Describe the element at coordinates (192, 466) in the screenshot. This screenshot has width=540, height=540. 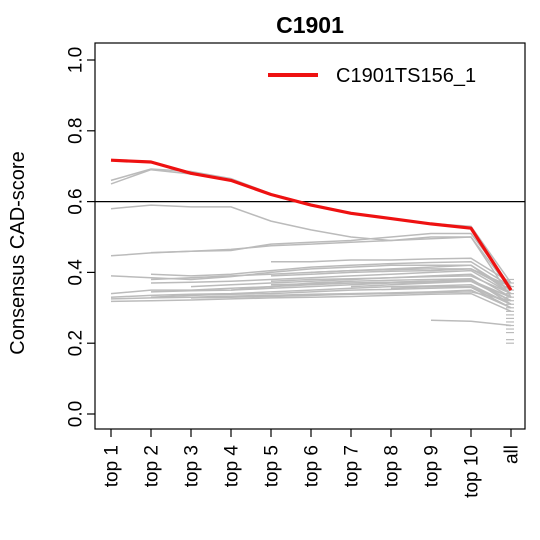
I see `x-tick-label-2: top 3` at that location.